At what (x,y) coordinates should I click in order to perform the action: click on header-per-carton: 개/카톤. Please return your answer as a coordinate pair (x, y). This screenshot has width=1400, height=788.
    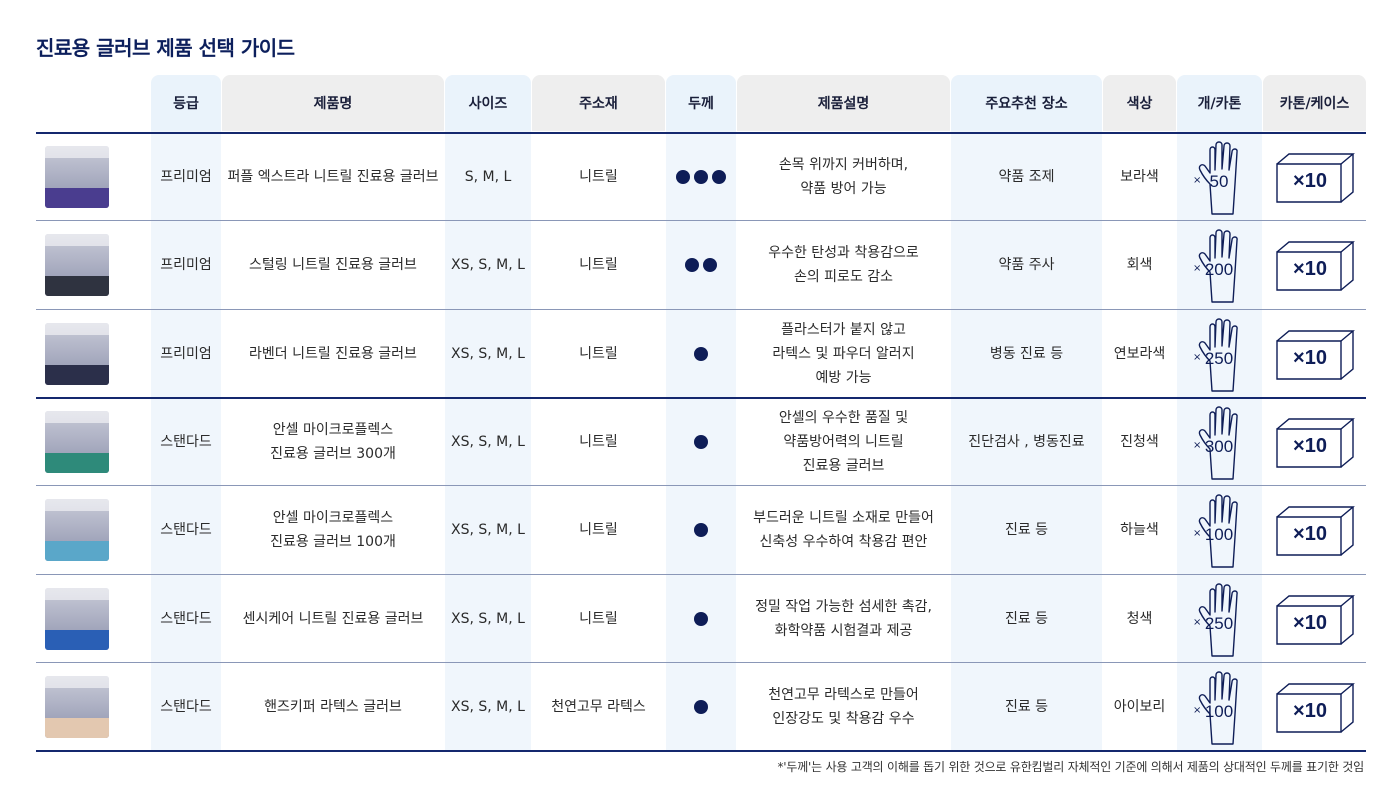
    Looking at the image, I should click on (1219, 103).